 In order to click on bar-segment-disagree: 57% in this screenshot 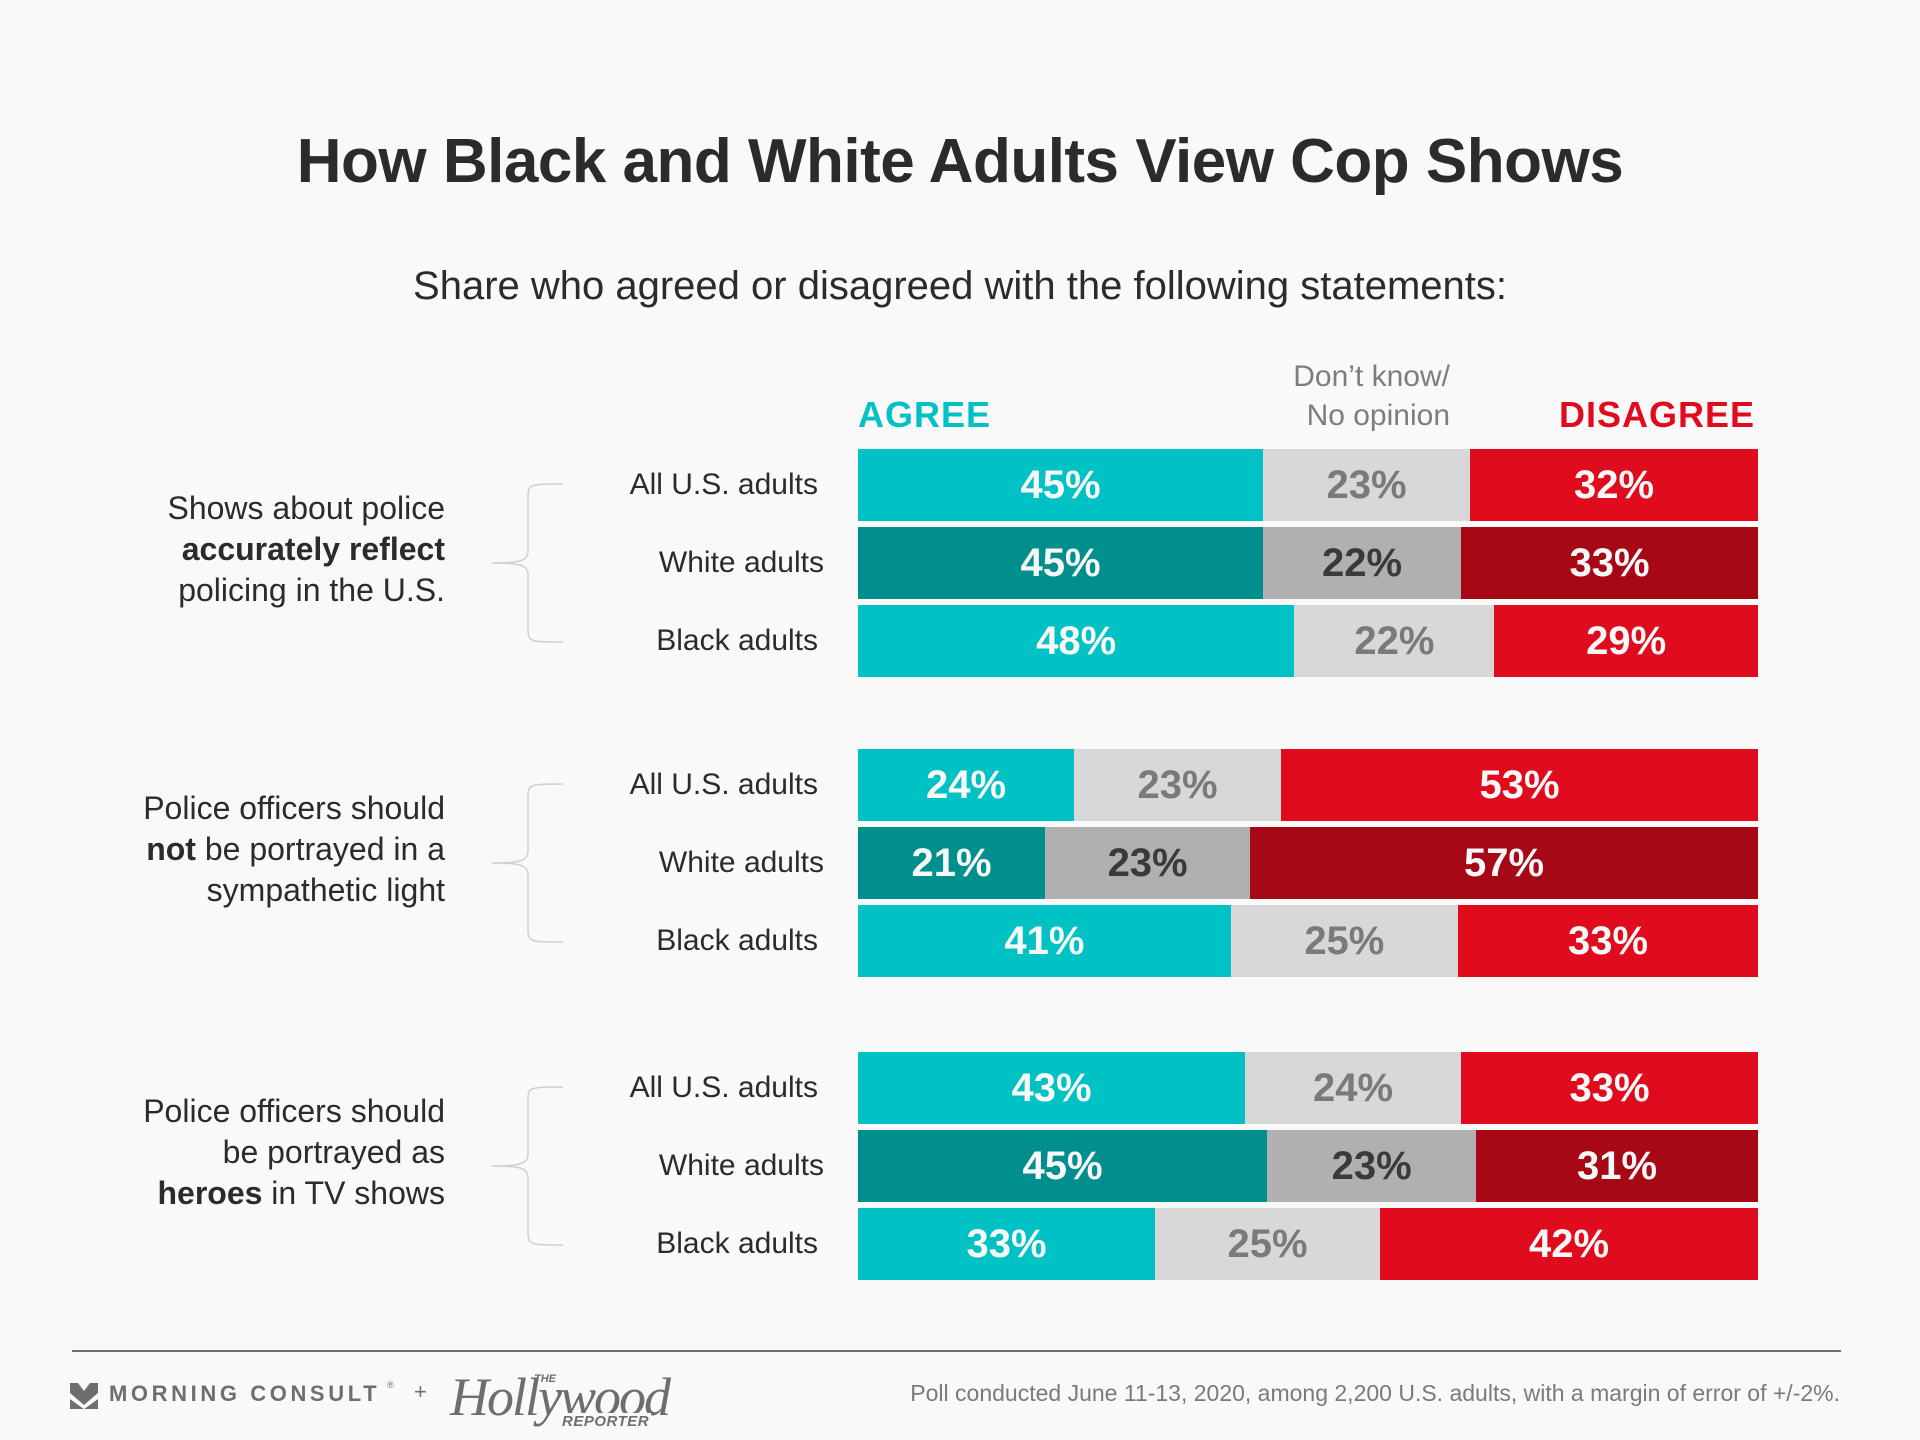, I will do `click(1504, 863)`.